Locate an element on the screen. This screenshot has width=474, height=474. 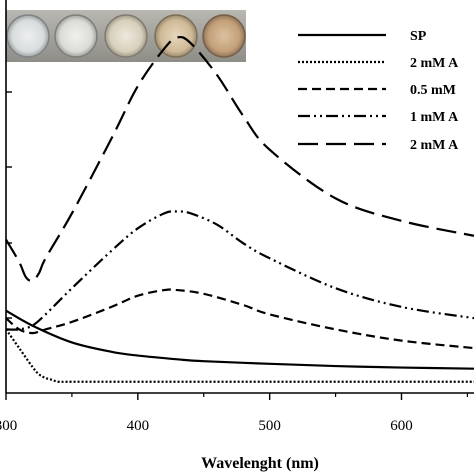
x-axis-label: Wavelenght (nm) is located at coordinates (260, 463).